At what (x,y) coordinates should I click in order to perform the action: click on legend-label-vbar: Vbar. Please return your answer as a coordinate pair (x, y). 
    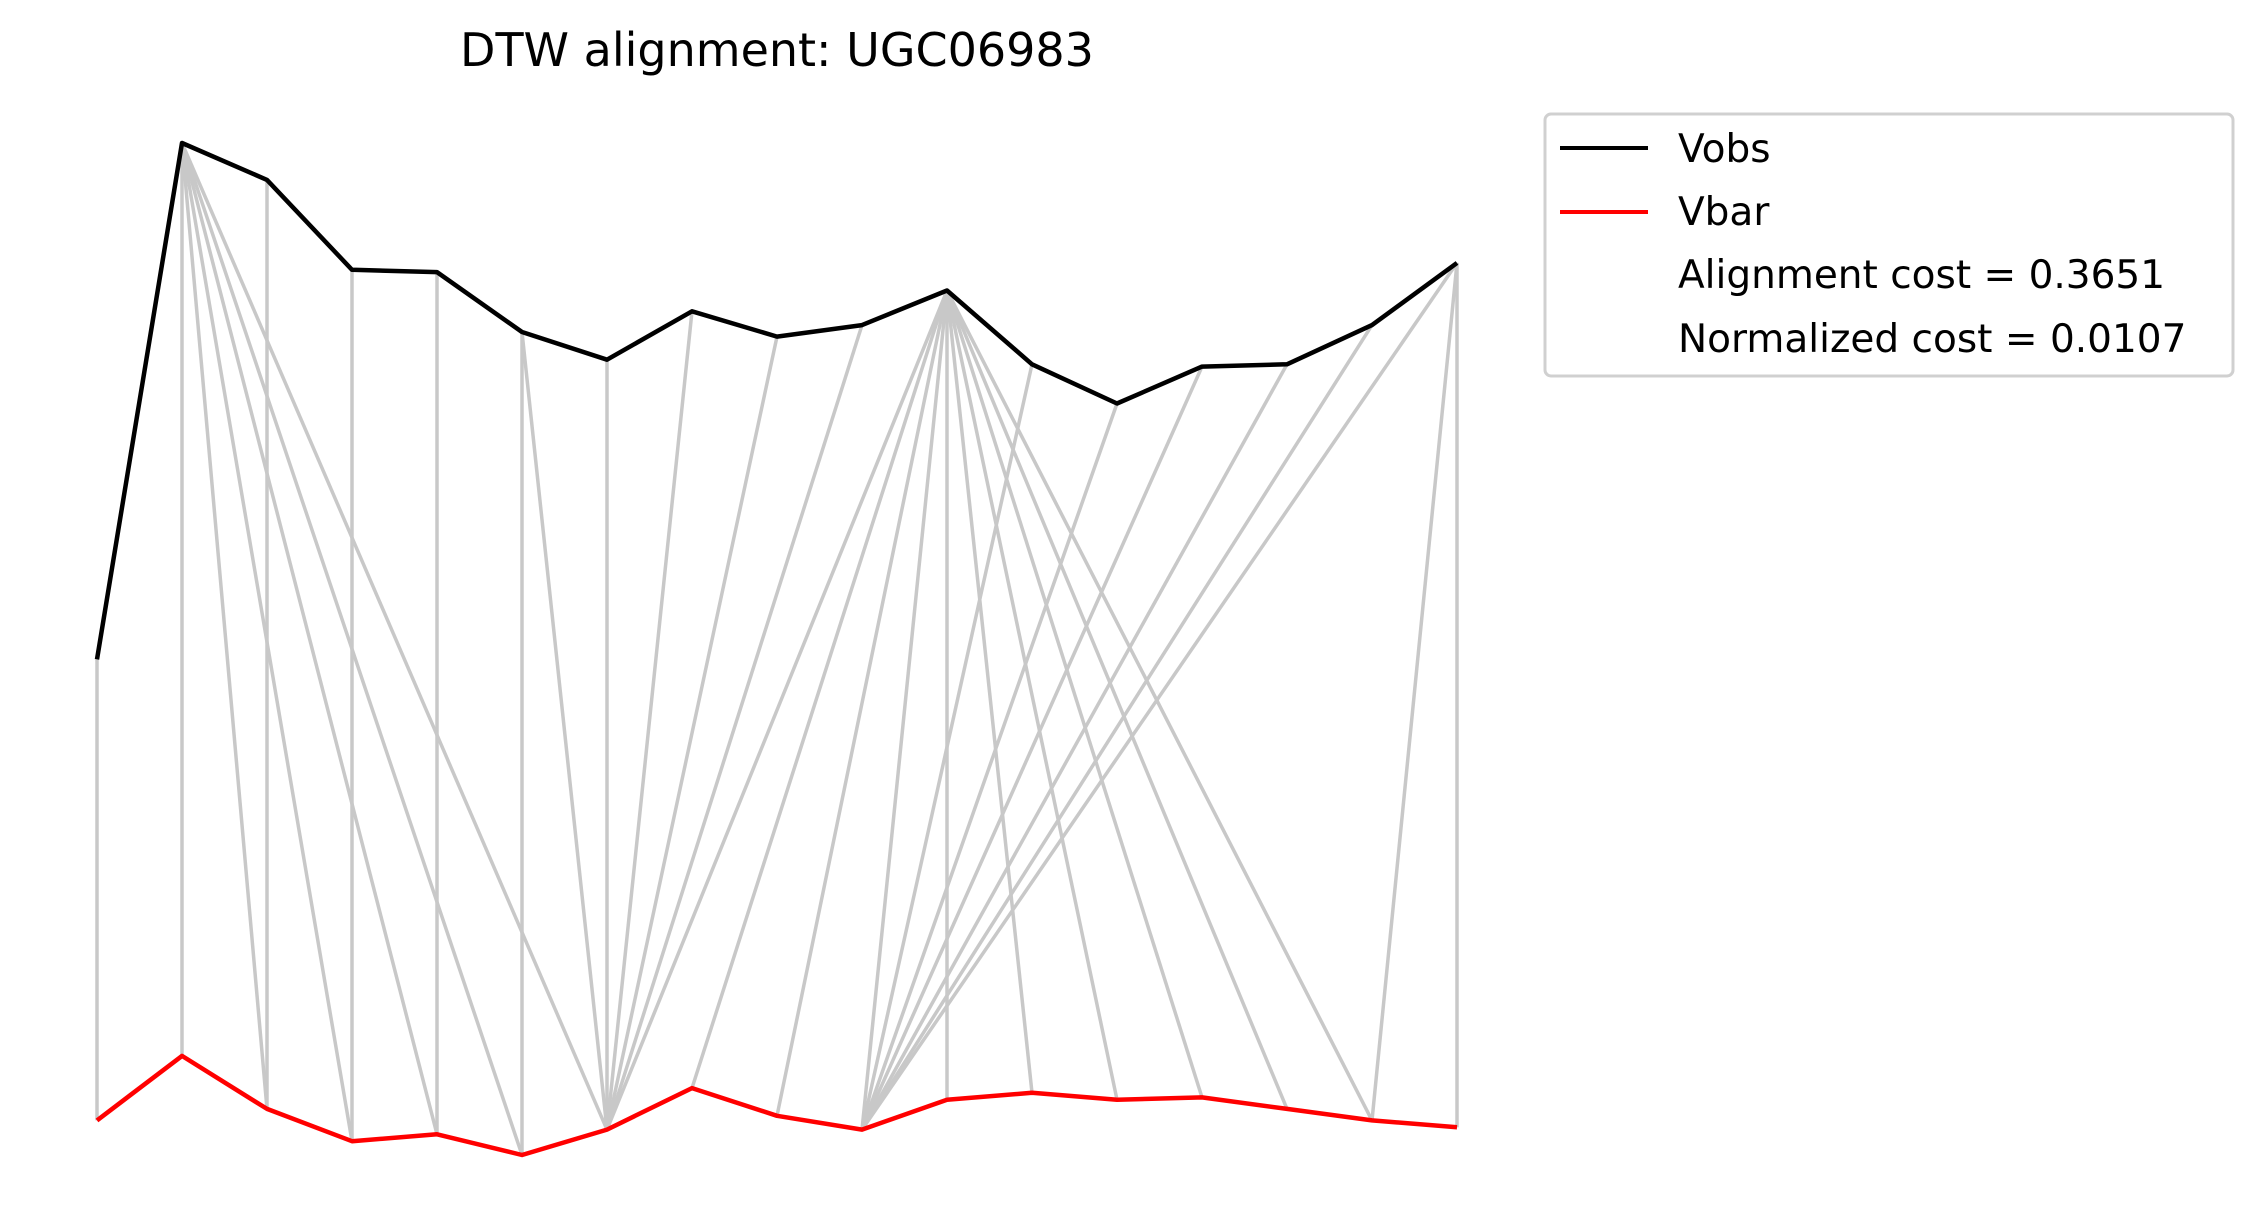
    Looking at the image, I should click on (1724, 212).